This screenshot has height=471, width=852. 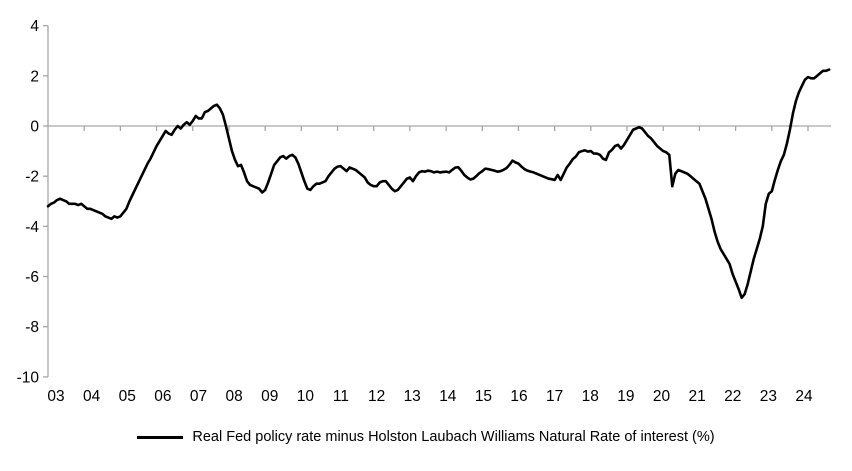 I want to click on x-tick-label: 21, so click(x=697, y=396).